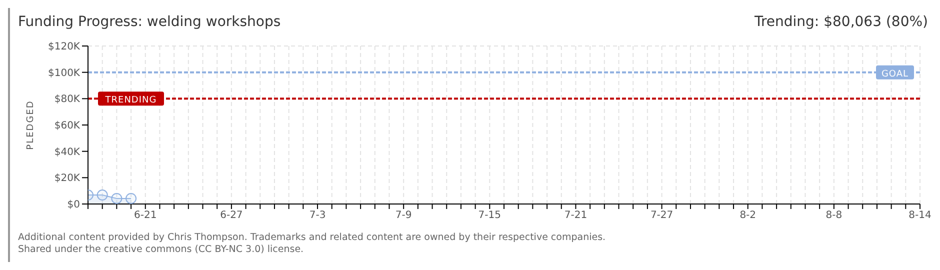 This screenshot has height=270, width=940. Describe the element at coordinates (920, 216) in the screenshot. I see `x-tick-label: 8-14` at that location.